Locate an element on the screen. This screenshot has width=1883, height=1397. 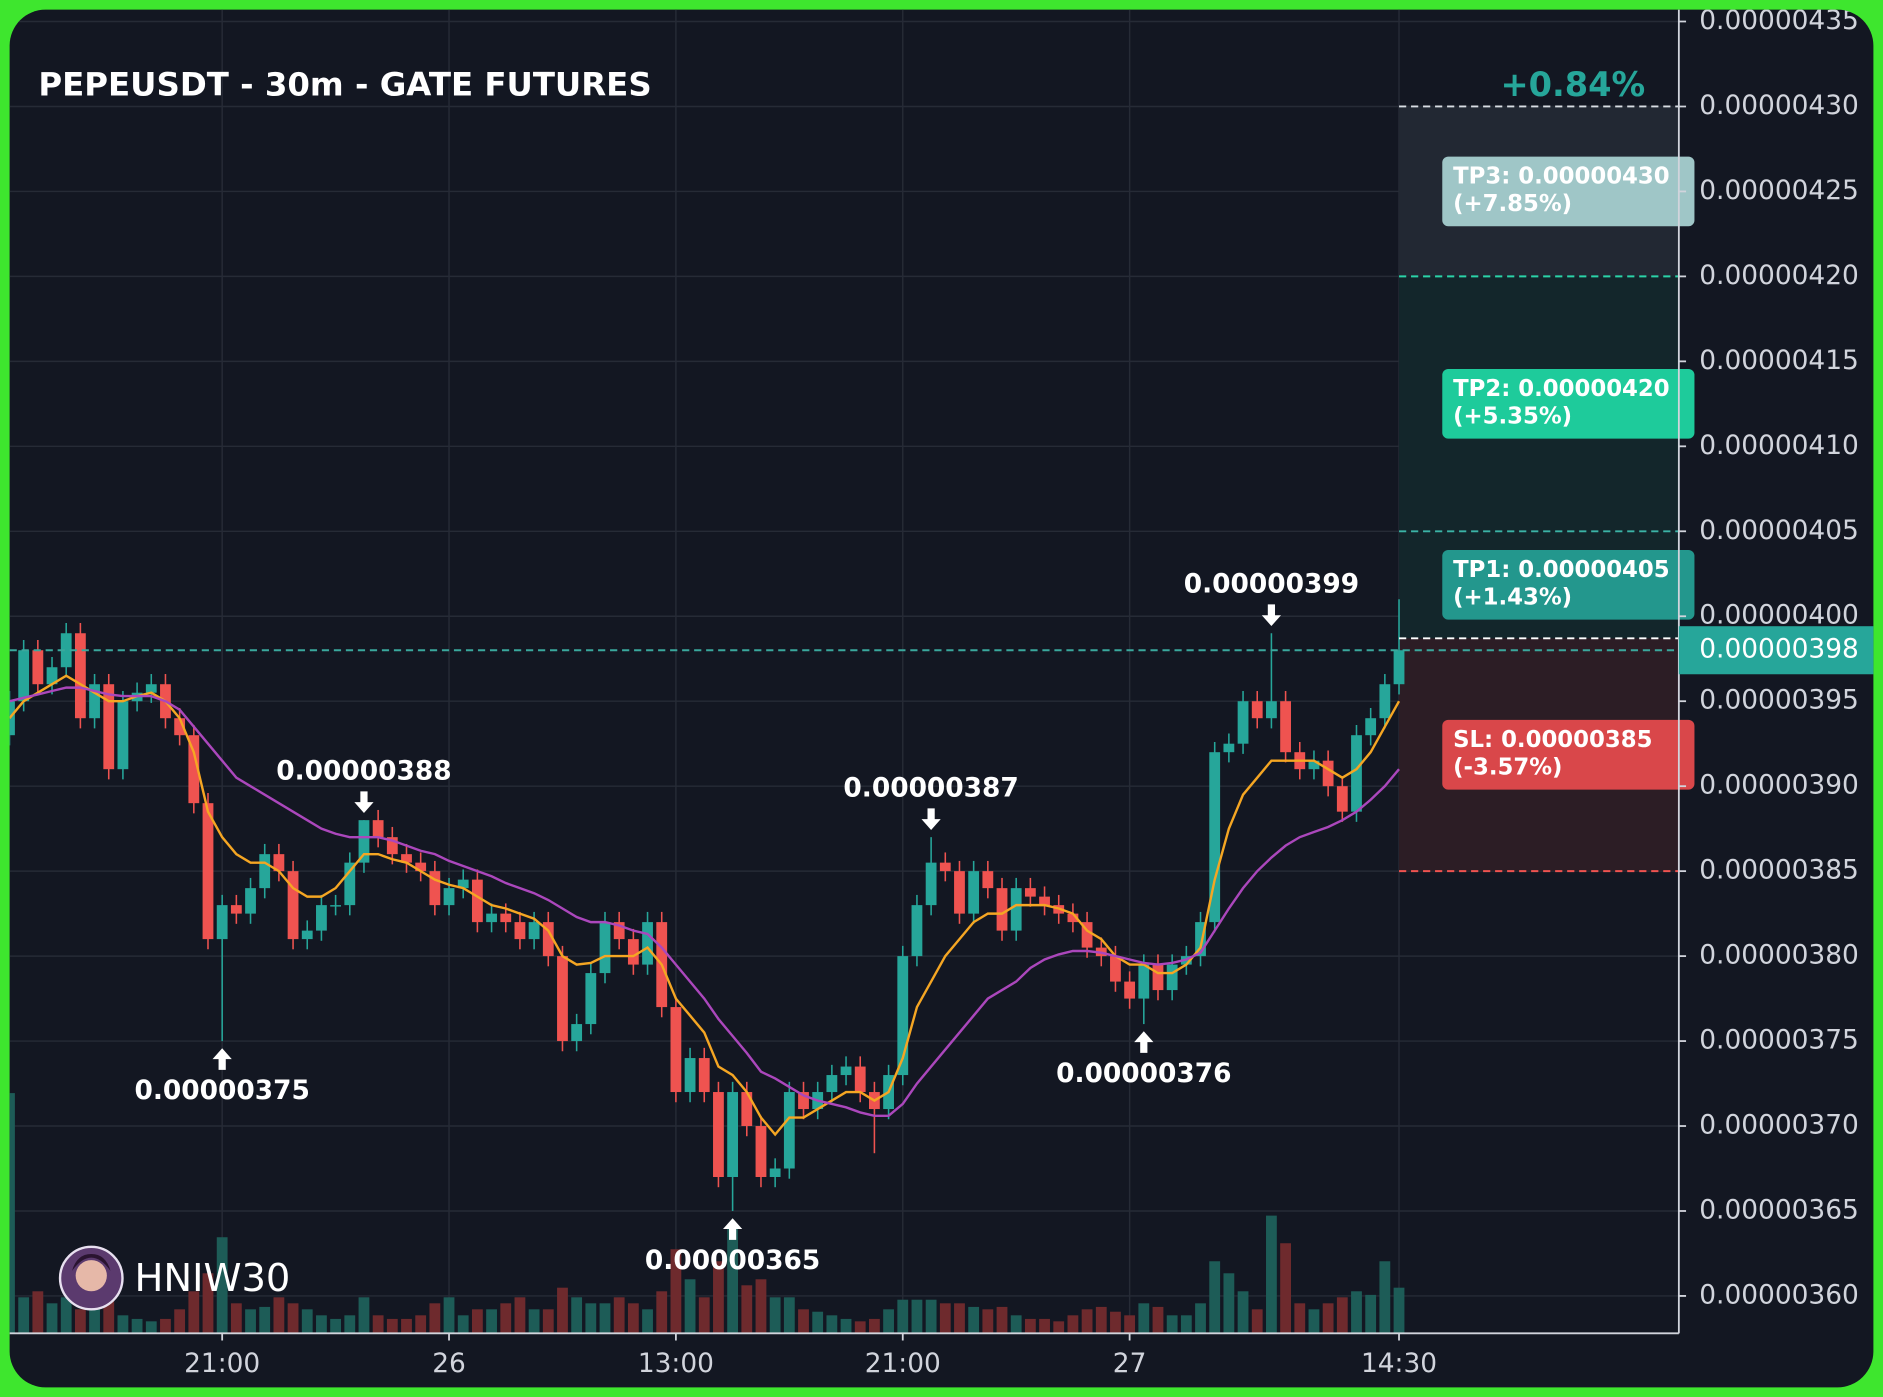
chart-title: PEPEUSDT - 30m - GATE FUTURES is located at coordinates (344, 84).